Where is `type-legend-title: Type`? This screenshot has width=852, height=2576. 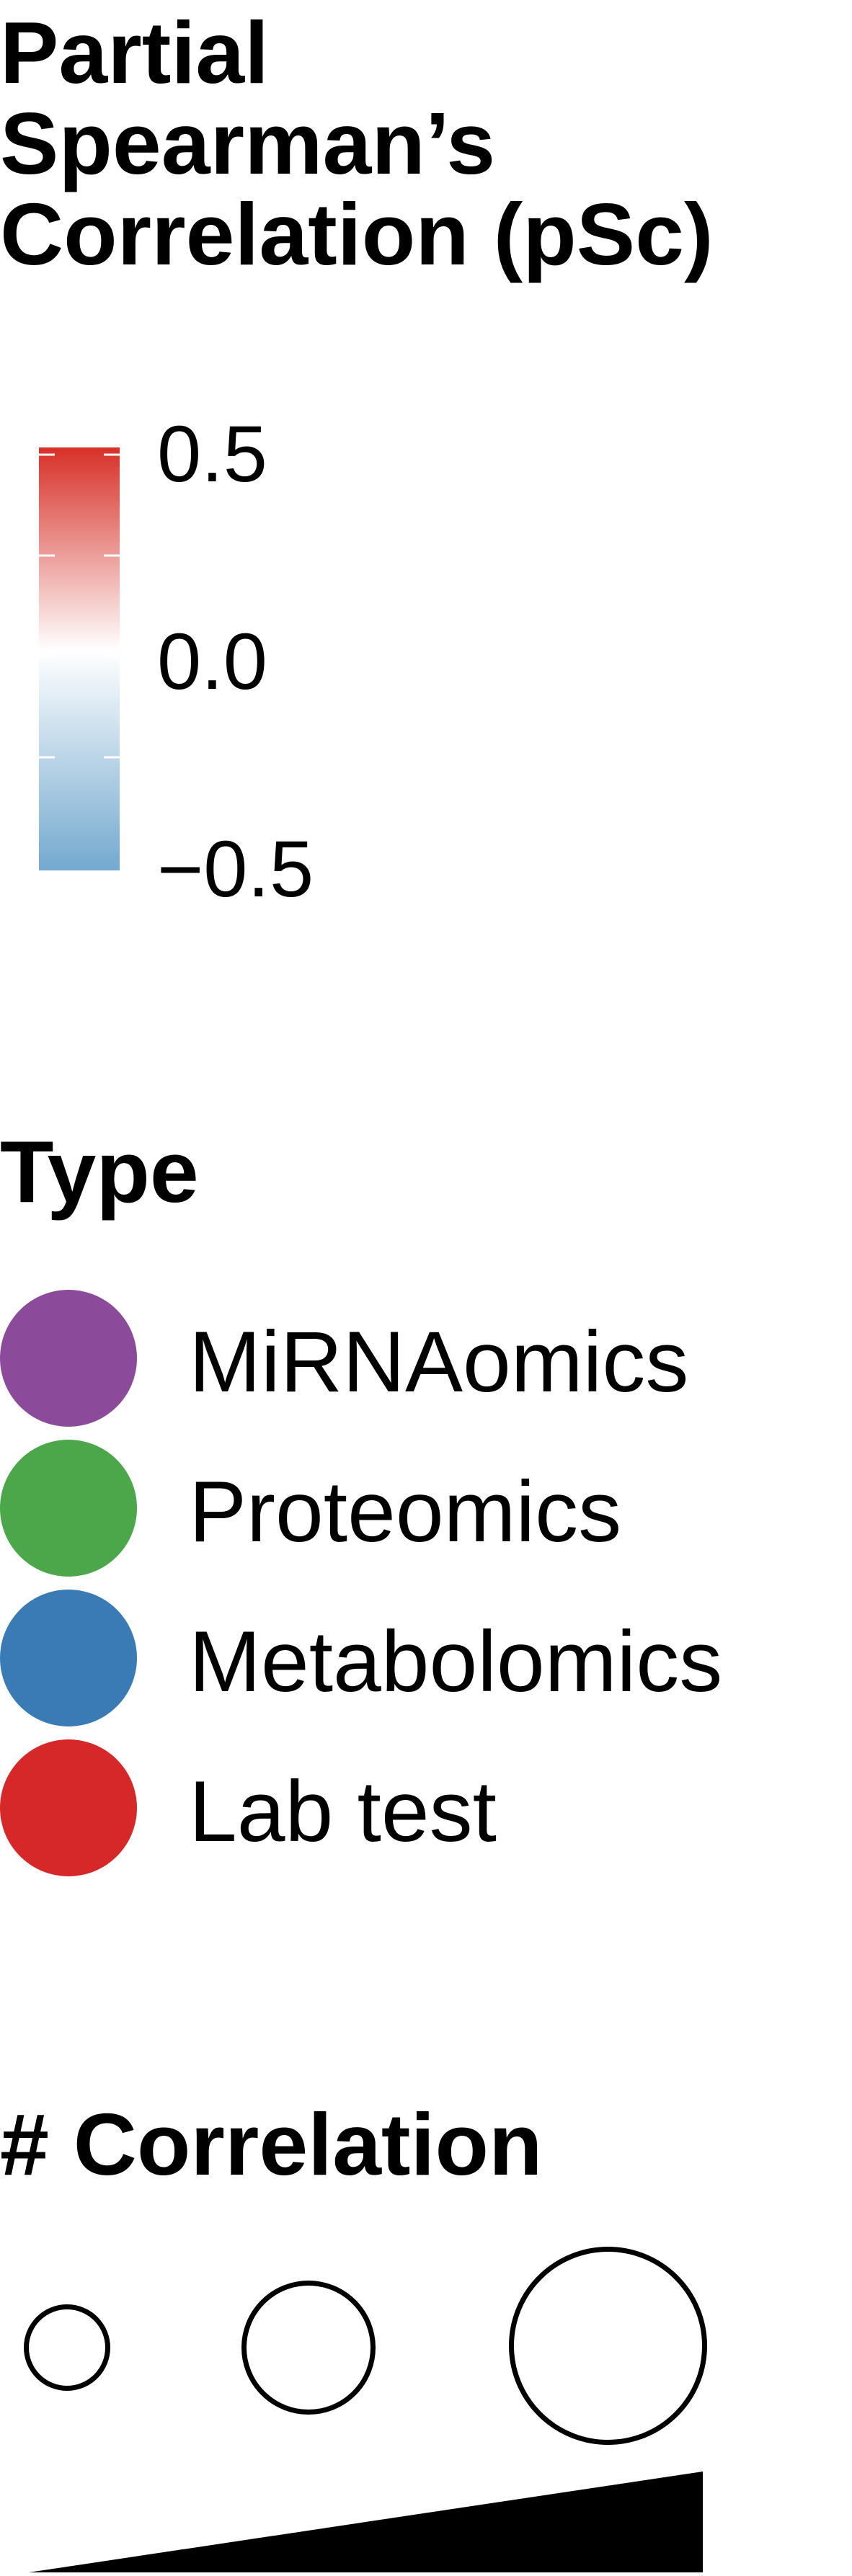 type-legend-title: Type is located at coordinates (99, 1172).